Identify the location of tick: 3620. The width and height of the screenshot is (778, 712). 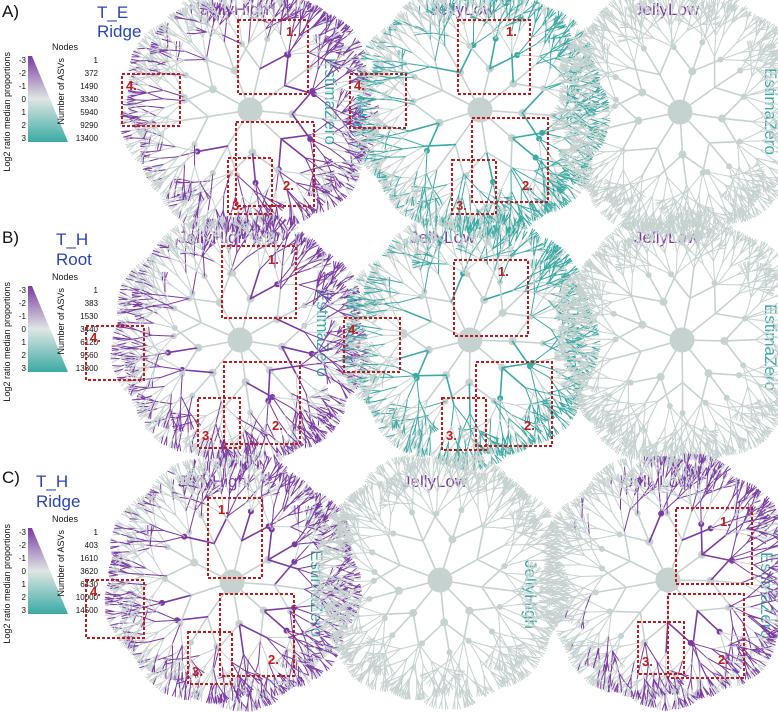
(89, 571).